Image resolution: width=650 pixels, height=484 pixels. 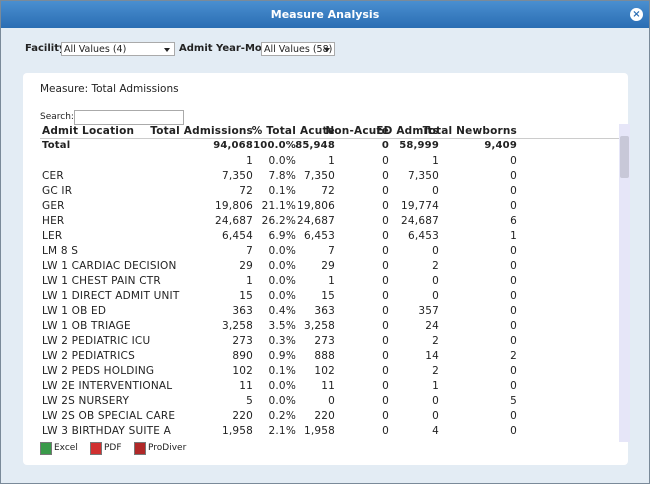 What do you see at coordinates (66, 448) in the screenshot?
I see `export-label: Excel` at bounding box center [66, 448].